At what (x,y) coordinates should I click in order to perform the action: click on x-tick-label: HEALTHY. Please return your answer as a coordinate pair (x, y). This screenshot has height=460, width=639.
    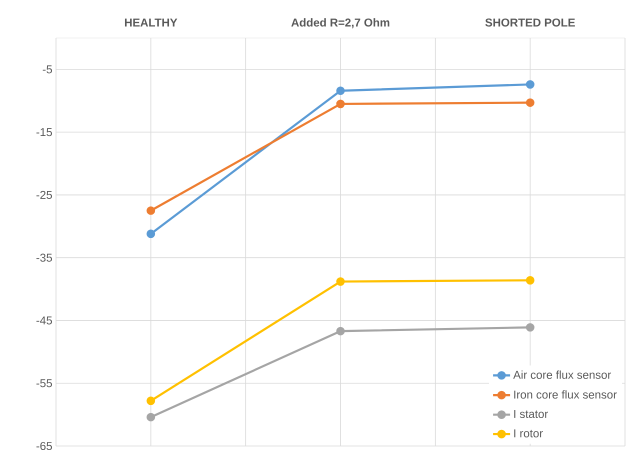
    Looking at the image, I should click on (151, 22).